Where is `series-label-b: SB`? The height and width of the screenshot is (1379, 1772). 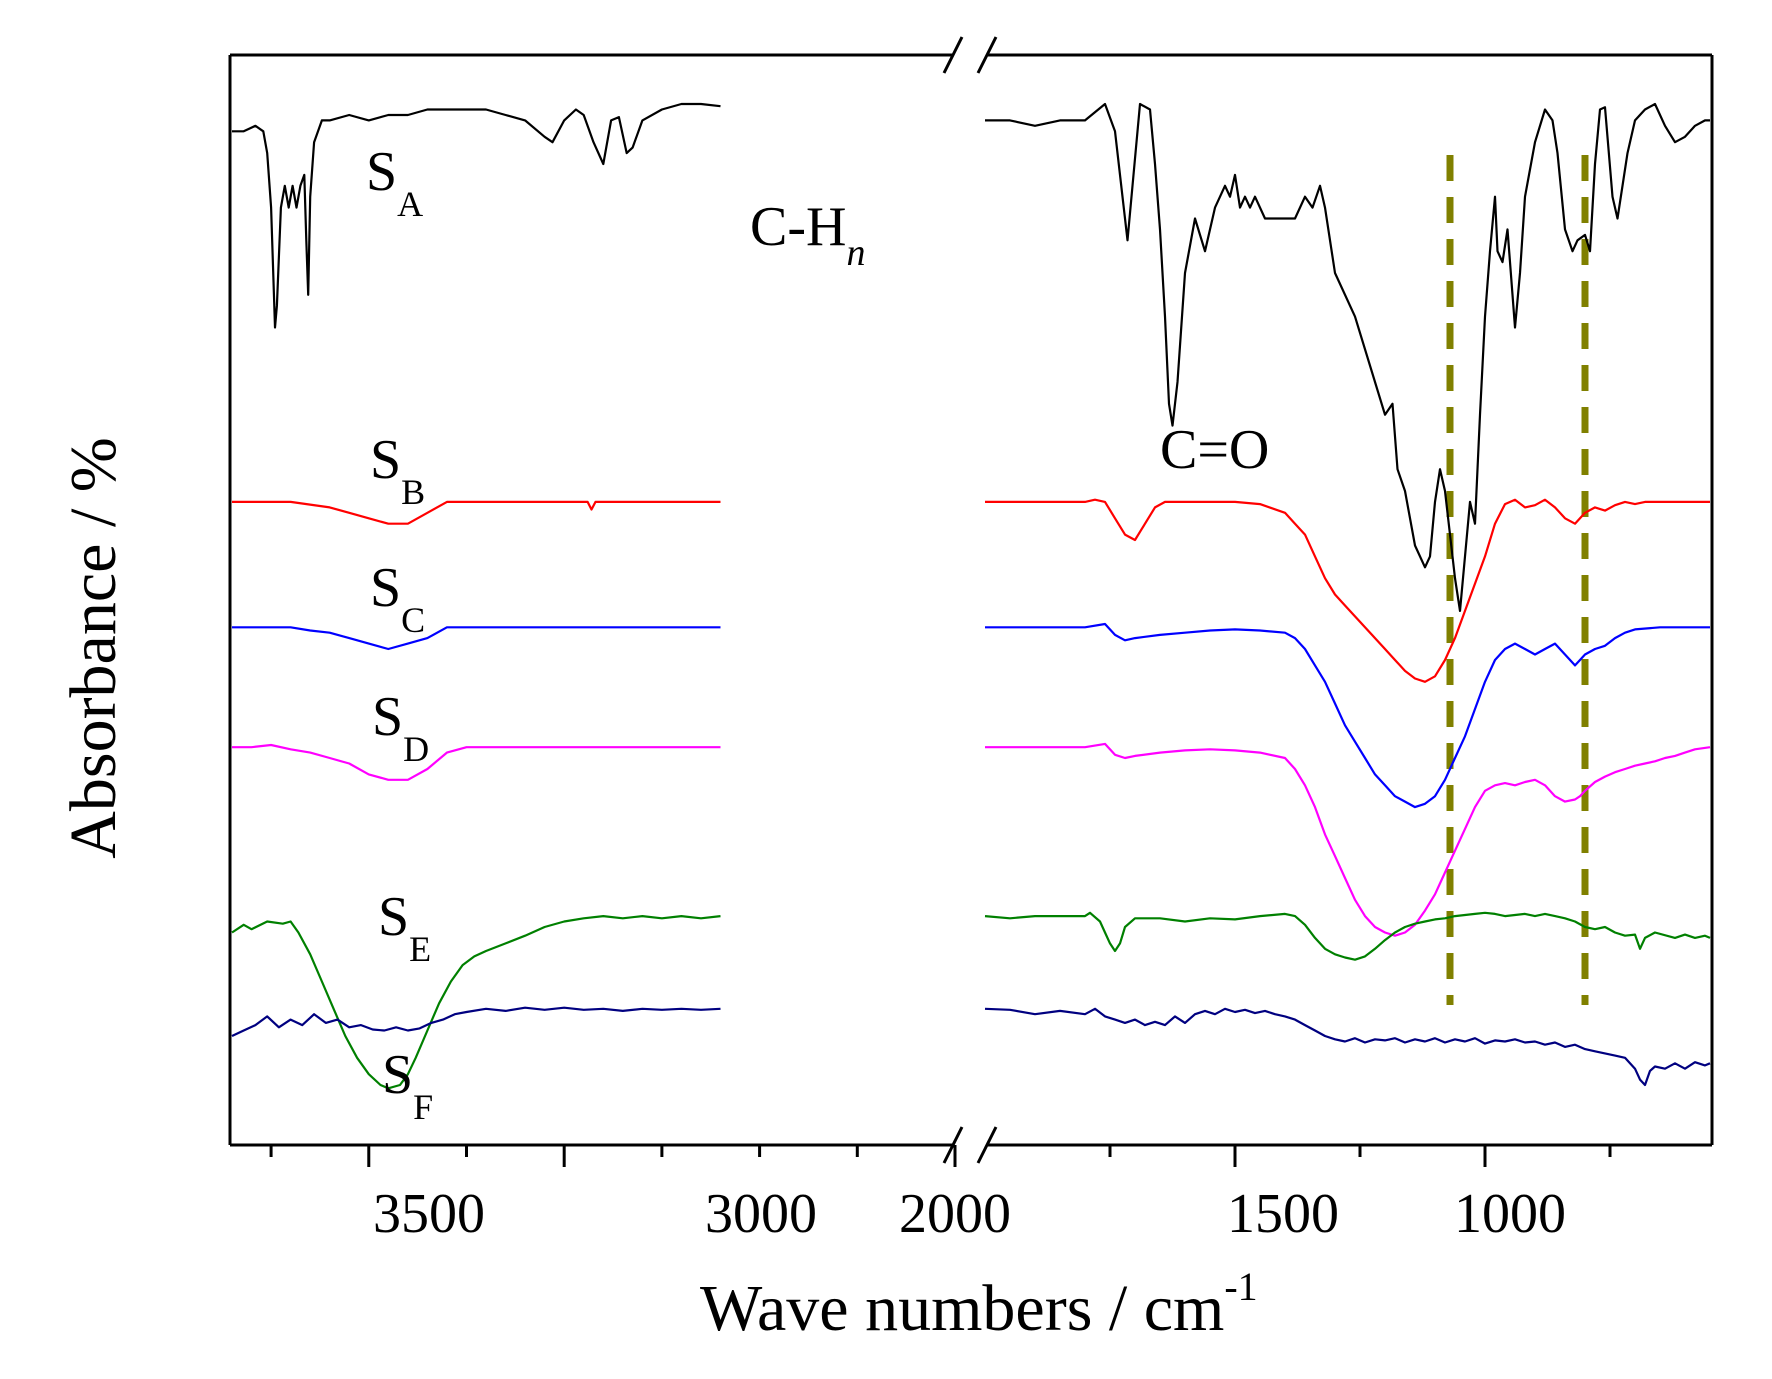
series-label-b: SB is located at coordinates (397, 470).